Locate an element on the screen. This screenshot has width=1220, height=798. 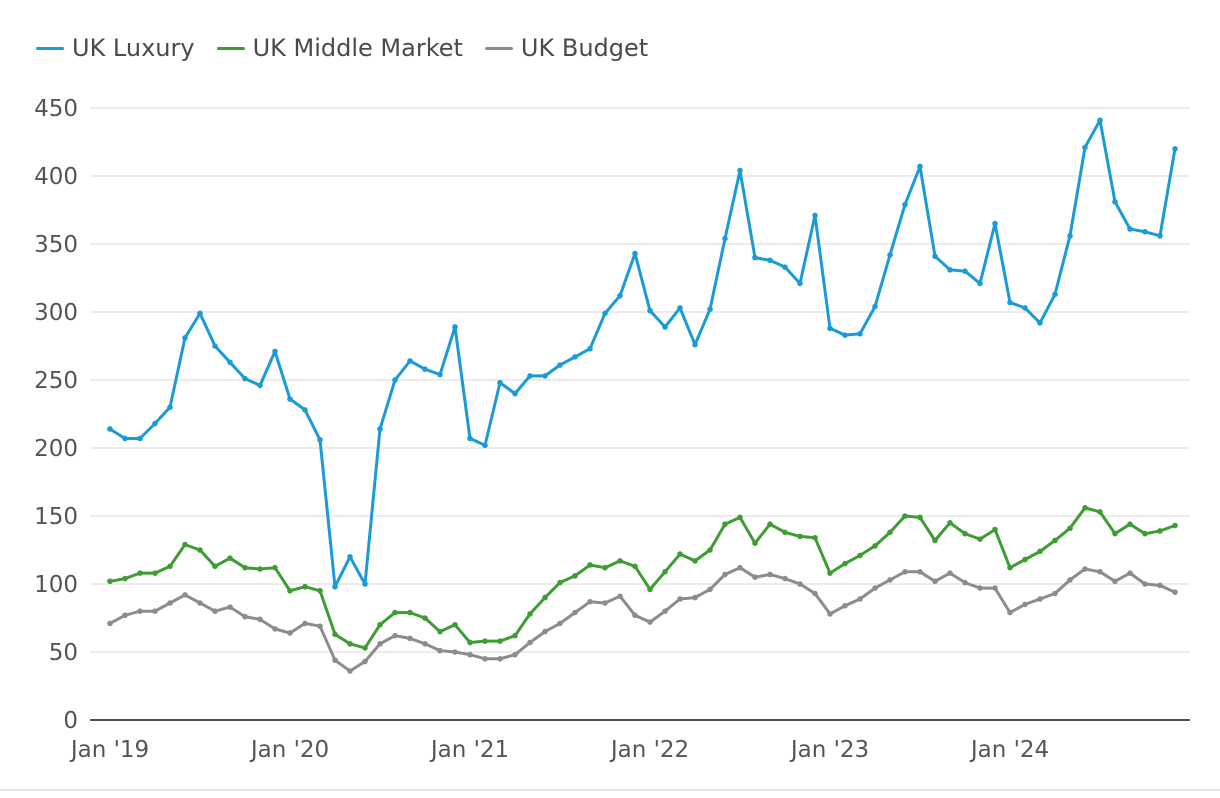
legend-item-uk-middle-market: UK Middle Market is located at coordinates (339, 48).